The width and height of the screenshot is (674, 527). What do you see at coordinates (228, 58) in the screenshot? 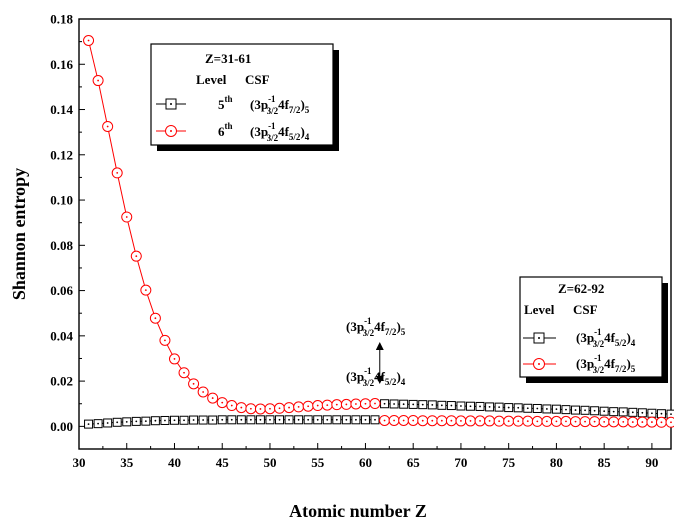
I see `legend-1-title: Z=31-61` at bounding box center [228, 58].